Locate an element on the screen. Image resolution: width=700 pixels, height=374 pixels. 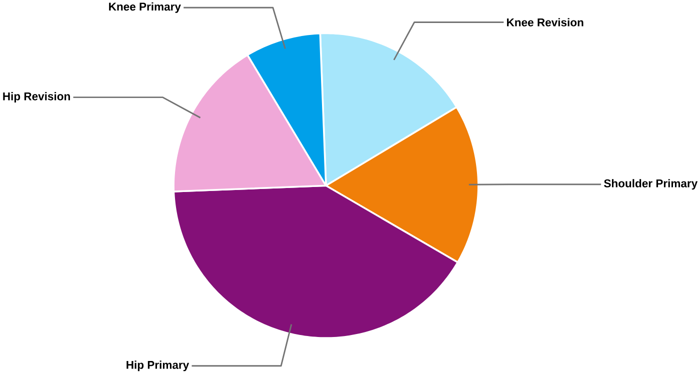
slice-label: Hip Revision is located at coordinates (36, 97).